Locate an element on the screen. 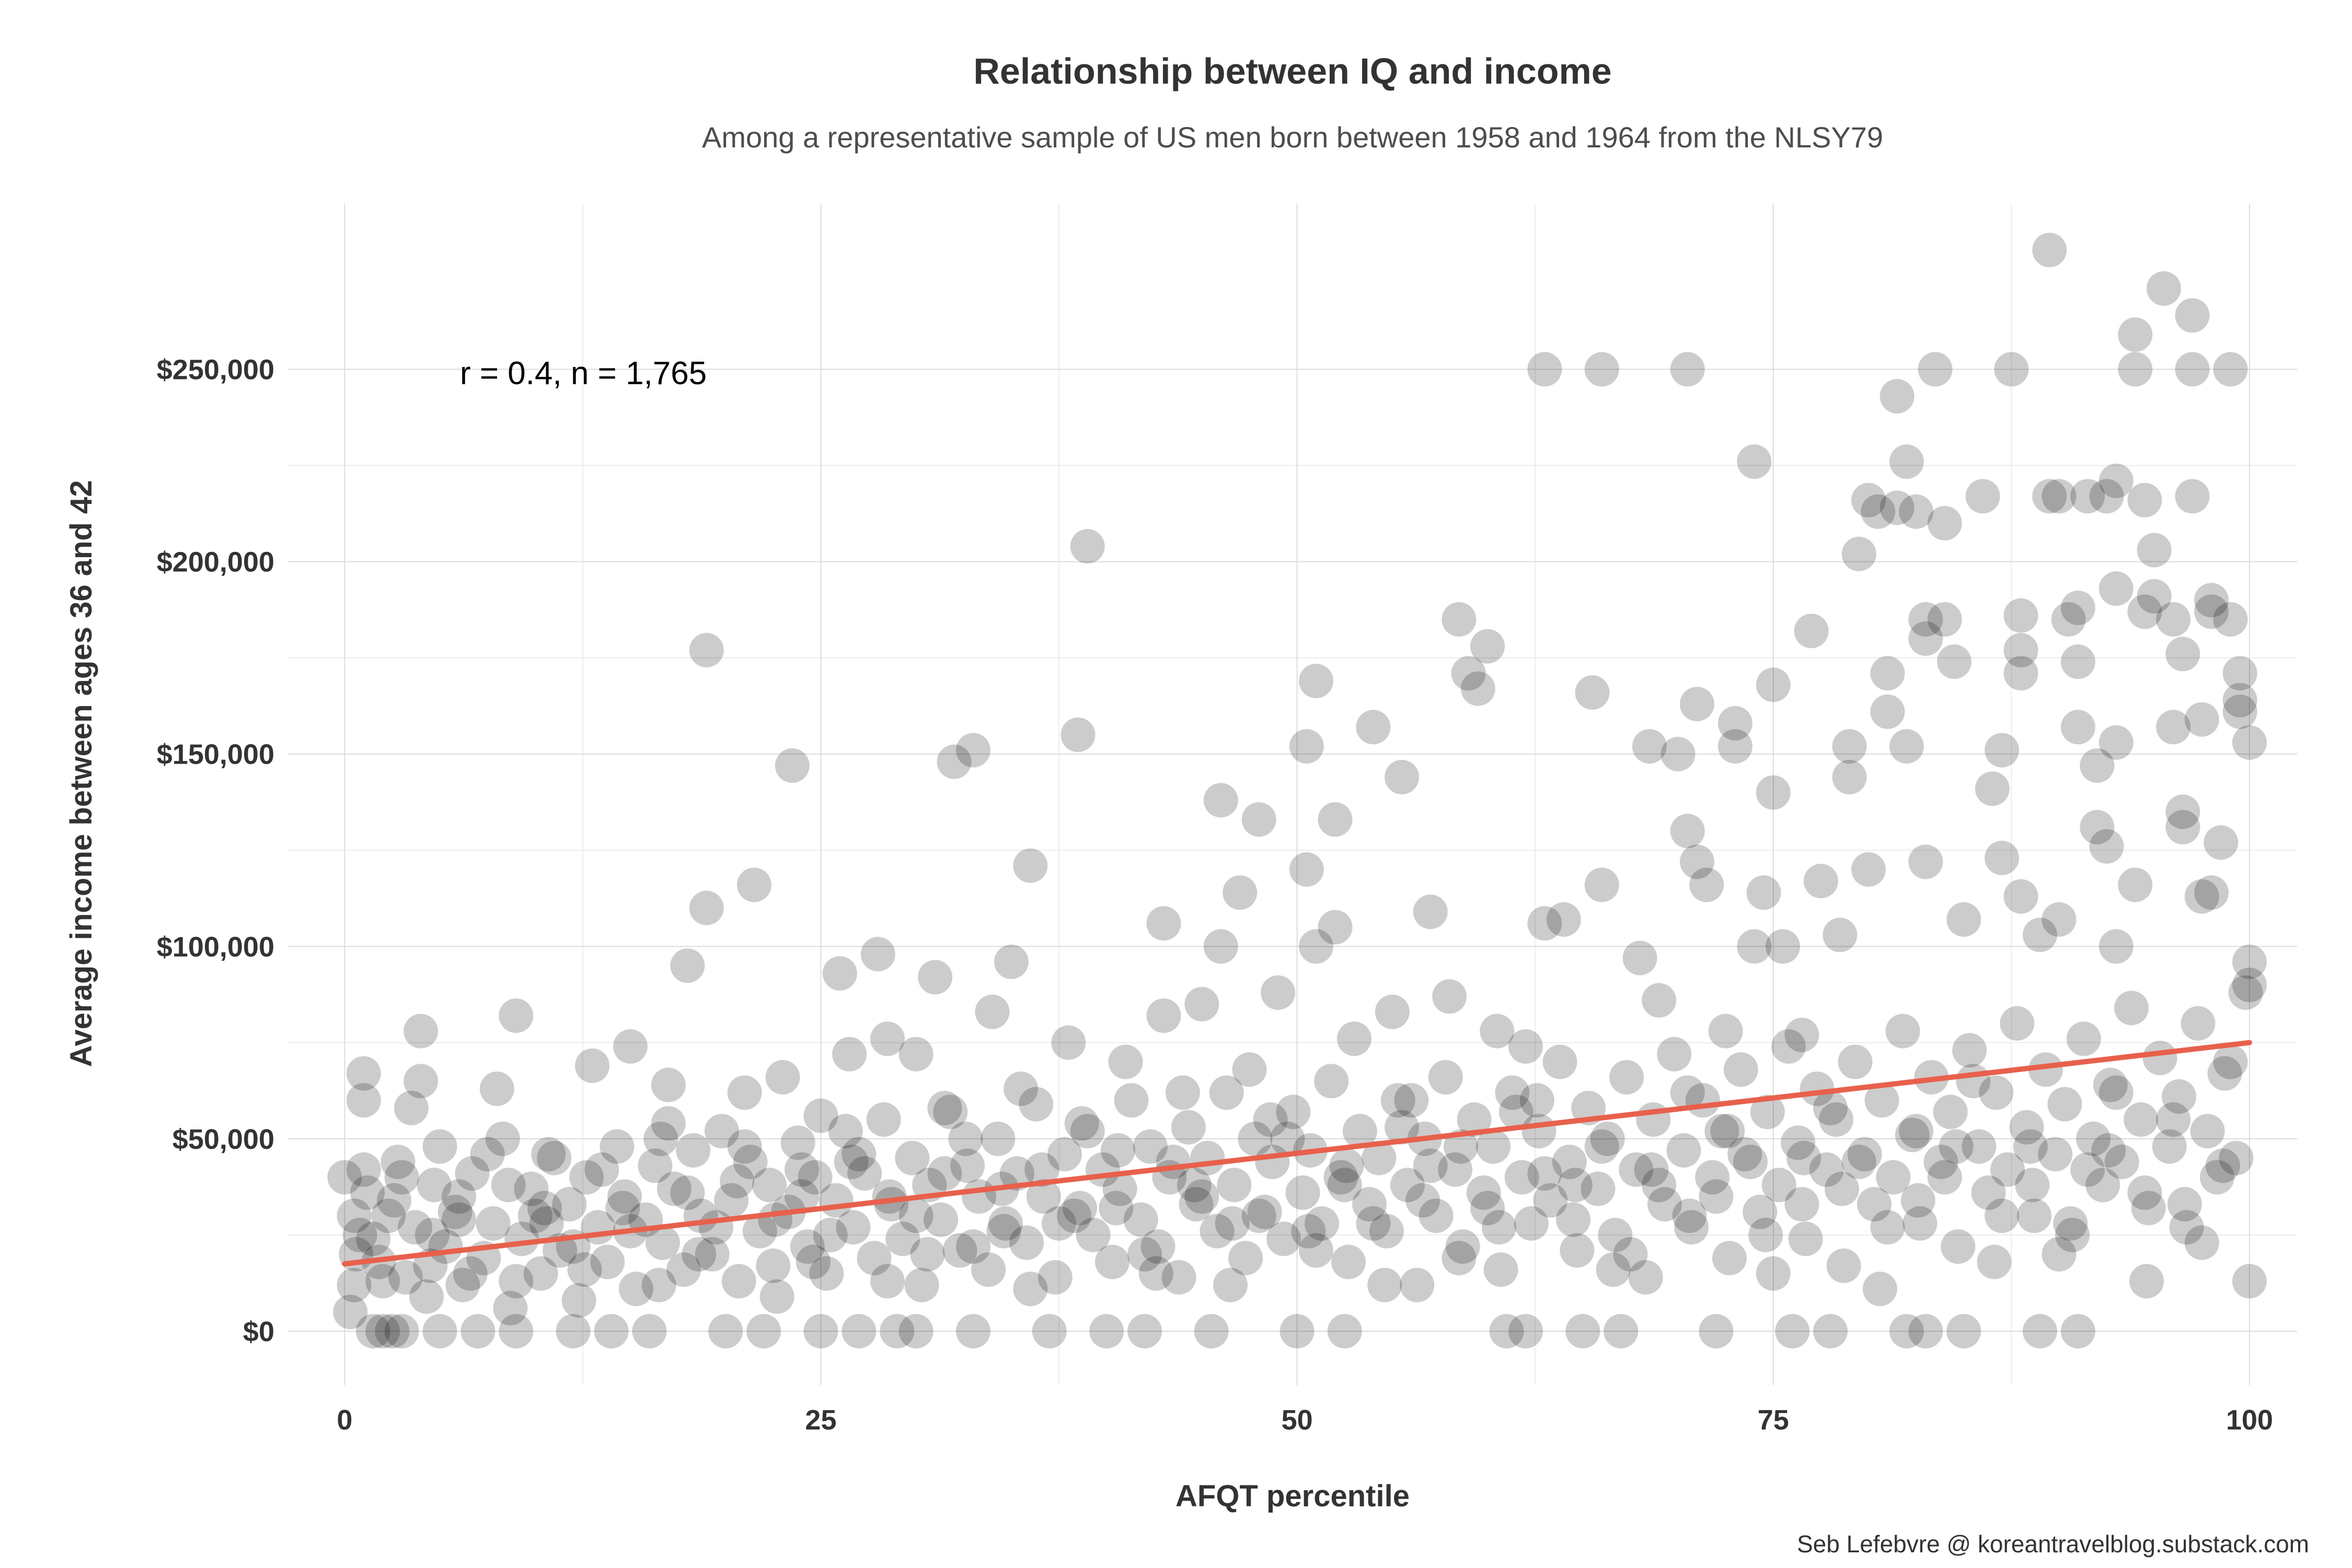  y-tick-label: $150,000 is located at coordinates (215, 754).